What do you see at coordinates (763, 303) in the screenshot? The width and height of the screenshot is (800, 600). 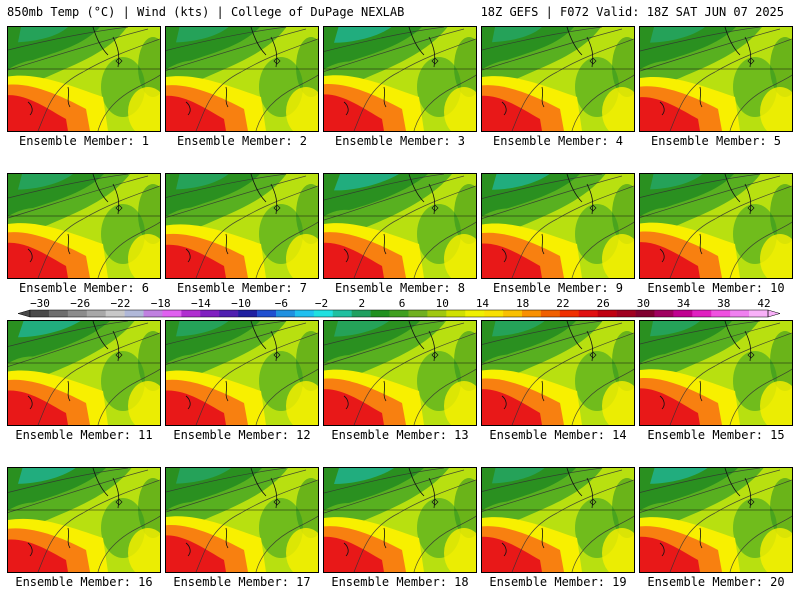 I see `colorbar-tick-label: 42` at bounding box center [763, 303].